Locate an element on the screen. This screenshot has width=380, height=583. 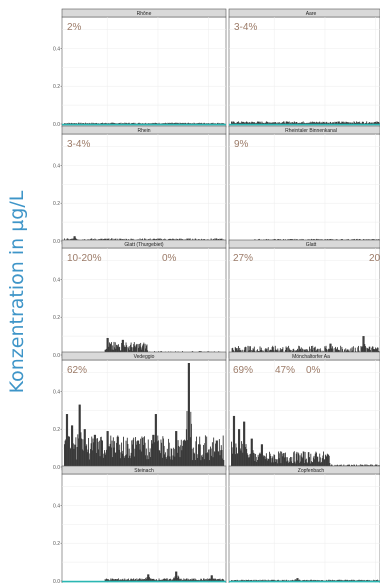
bar-series is located at coordinates (144, 123).